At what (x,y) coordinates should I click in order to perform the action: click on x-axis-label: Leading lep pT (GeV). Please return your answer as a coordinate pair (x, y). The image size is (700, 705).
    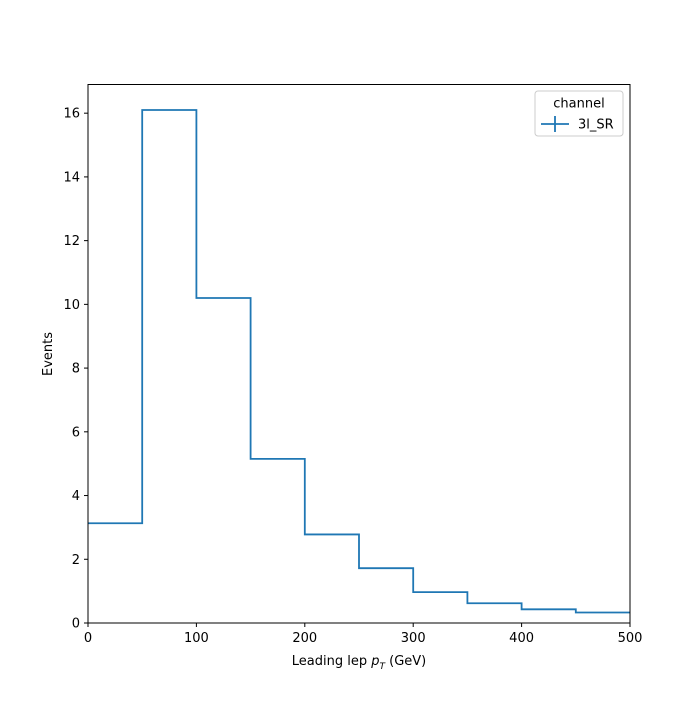
    Looking at the image, I should click on (359, 663).